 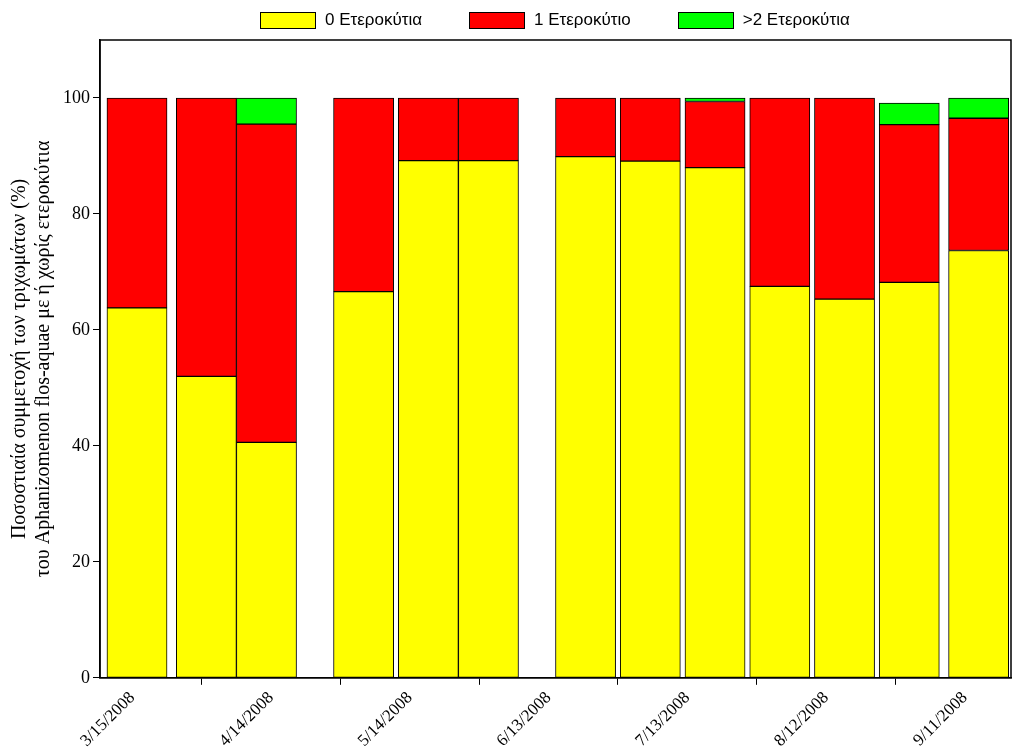 I want to click on y-tick-label: 80, so click(x=81, y=212).